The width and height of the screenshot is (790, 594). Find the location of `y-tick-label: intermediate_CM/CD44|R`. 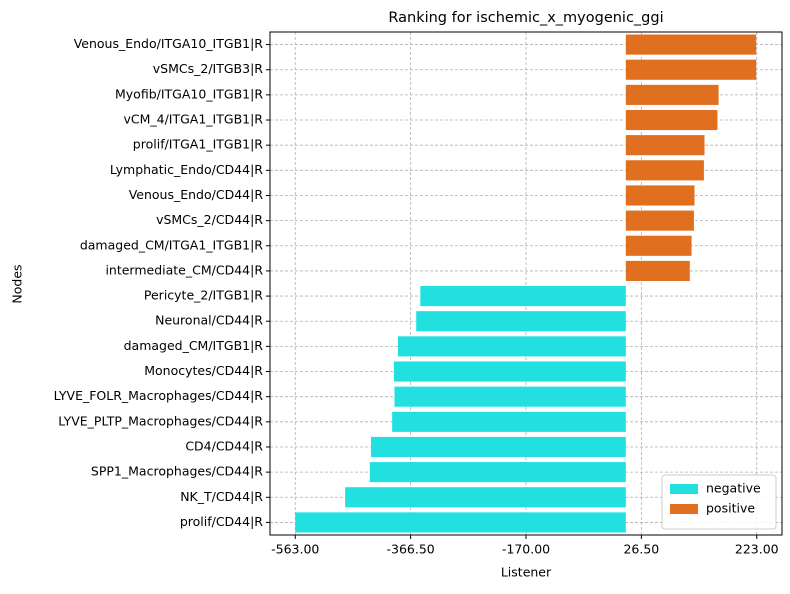

y-tick-label: intermediate_CM/CD44|R is located at coordinates (184, 269).